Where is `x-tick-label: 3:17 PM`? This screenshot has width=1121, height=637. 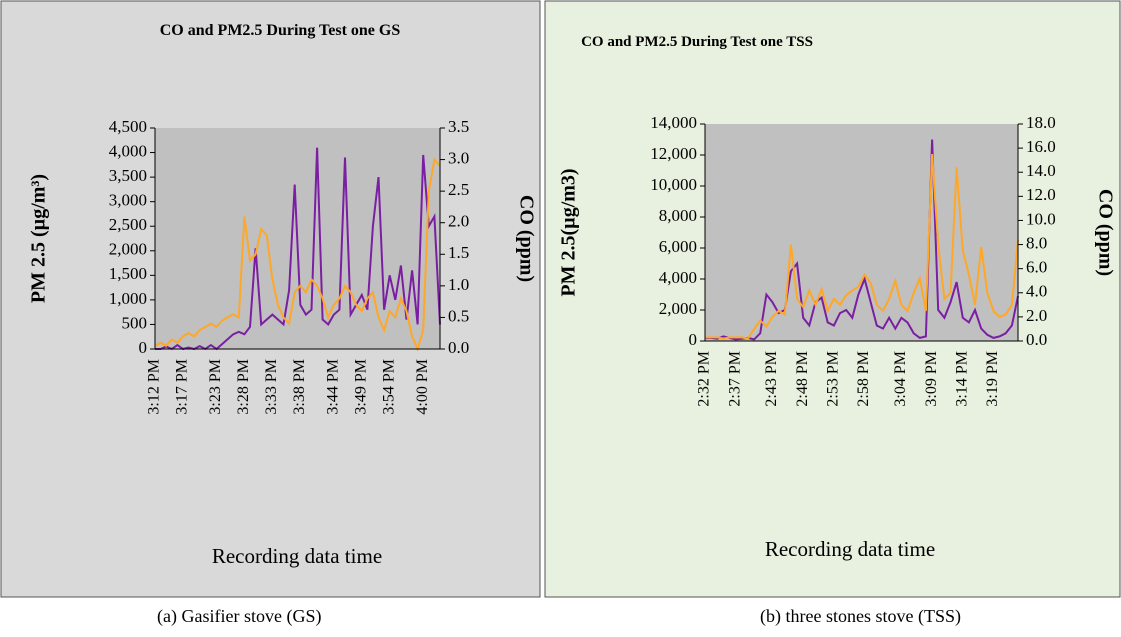
x-tick-label: 3:17 PM is located at coordinates (182, 387).